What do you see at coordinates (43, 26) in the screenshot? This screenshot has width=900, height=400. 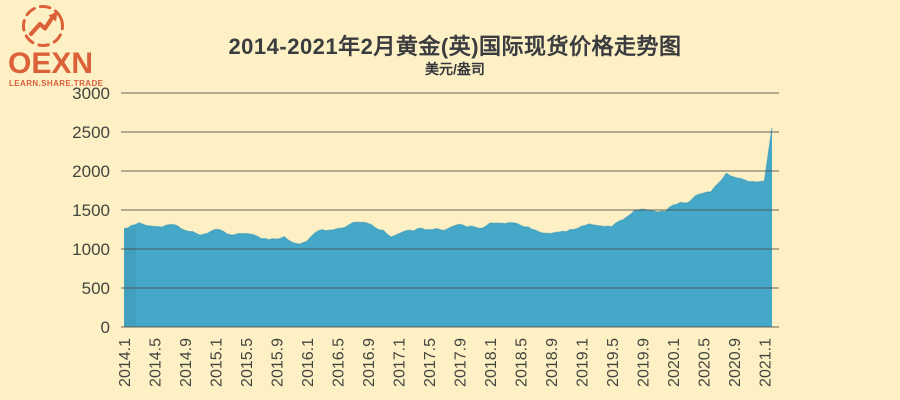 I see `trend-arrow-icon` at bounding box center [43, 26].